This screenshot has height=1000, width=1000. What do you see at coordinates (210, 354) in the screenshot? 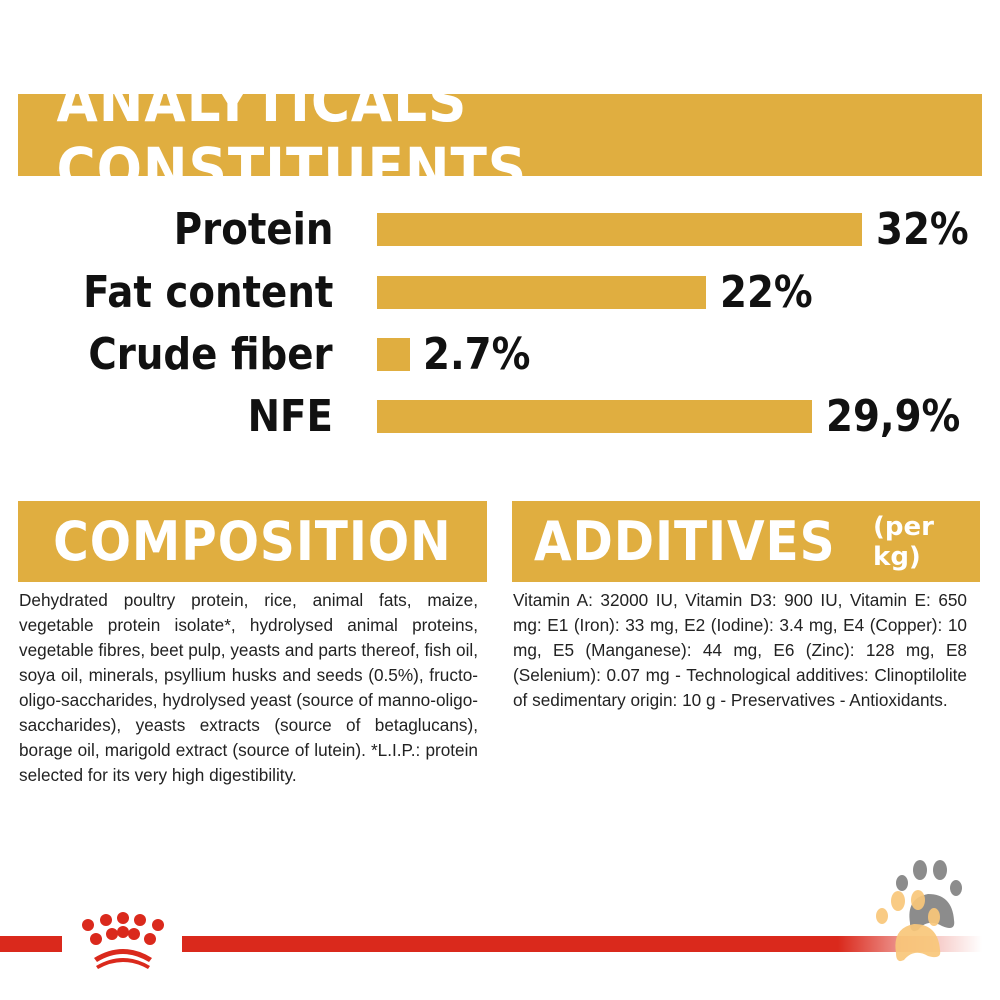
I see `bar-label: Crude fiber` at bounding box center [210, 354].